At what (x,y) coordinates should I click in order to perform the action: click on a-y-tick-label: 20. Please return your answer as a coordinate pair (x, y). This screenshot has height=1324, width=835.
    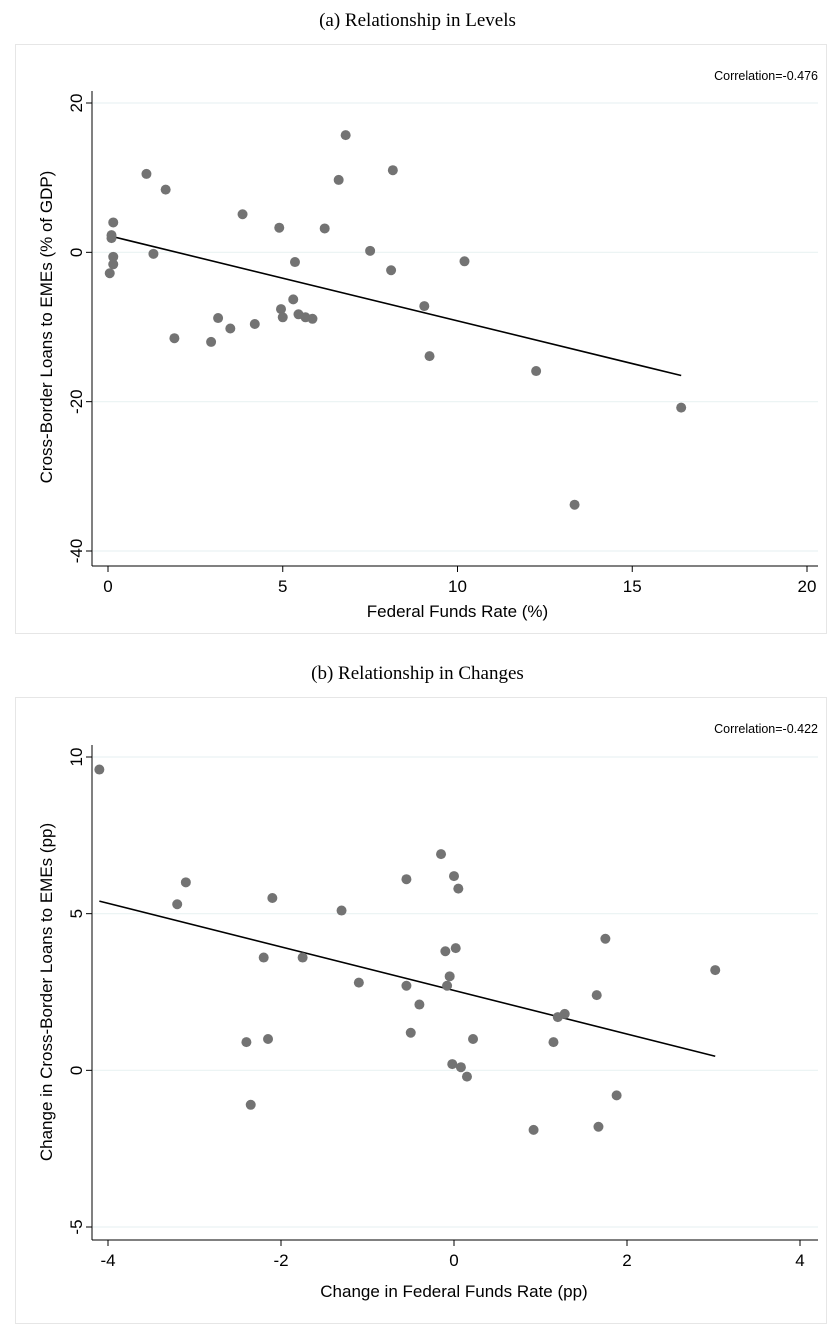
    Looking at the image, I should click on (76, 103).